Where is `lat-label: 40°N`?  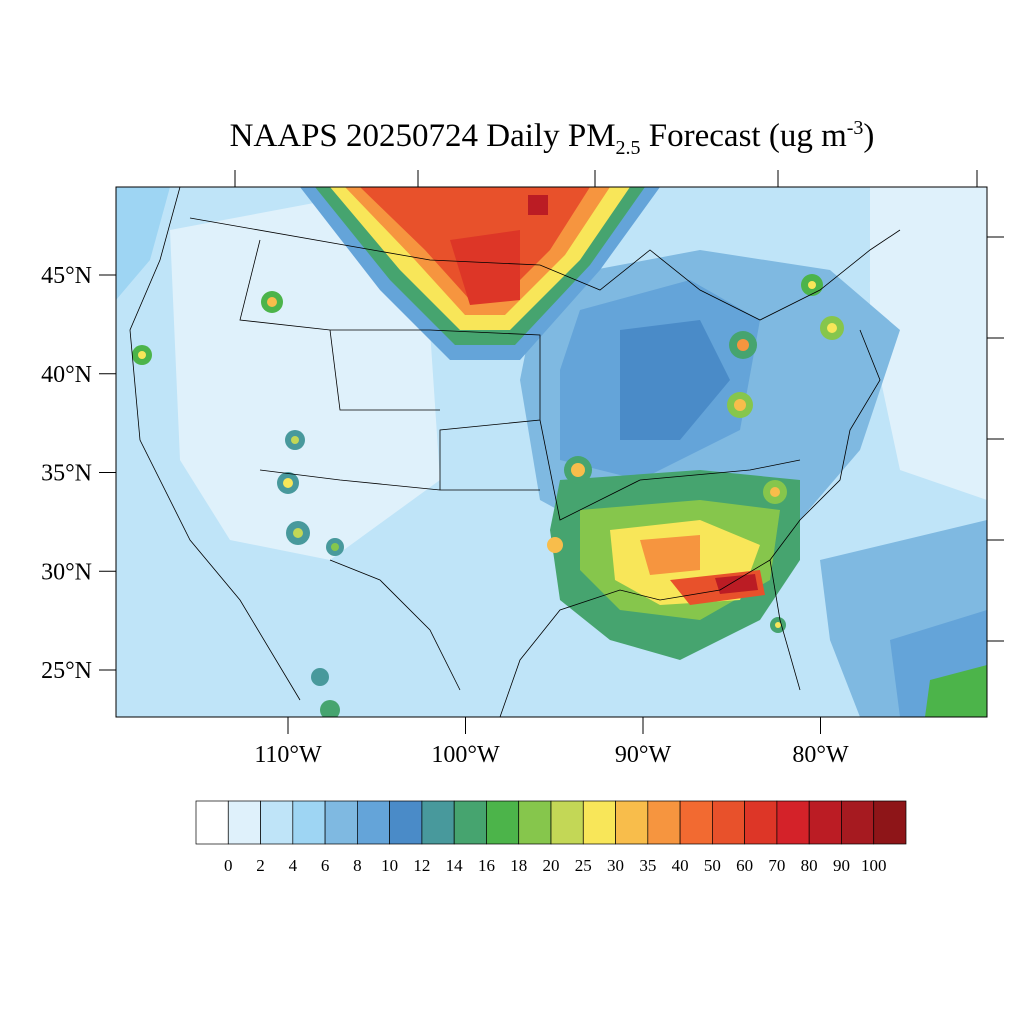 lat-label: 40°N is located at coordinates (66, 375).